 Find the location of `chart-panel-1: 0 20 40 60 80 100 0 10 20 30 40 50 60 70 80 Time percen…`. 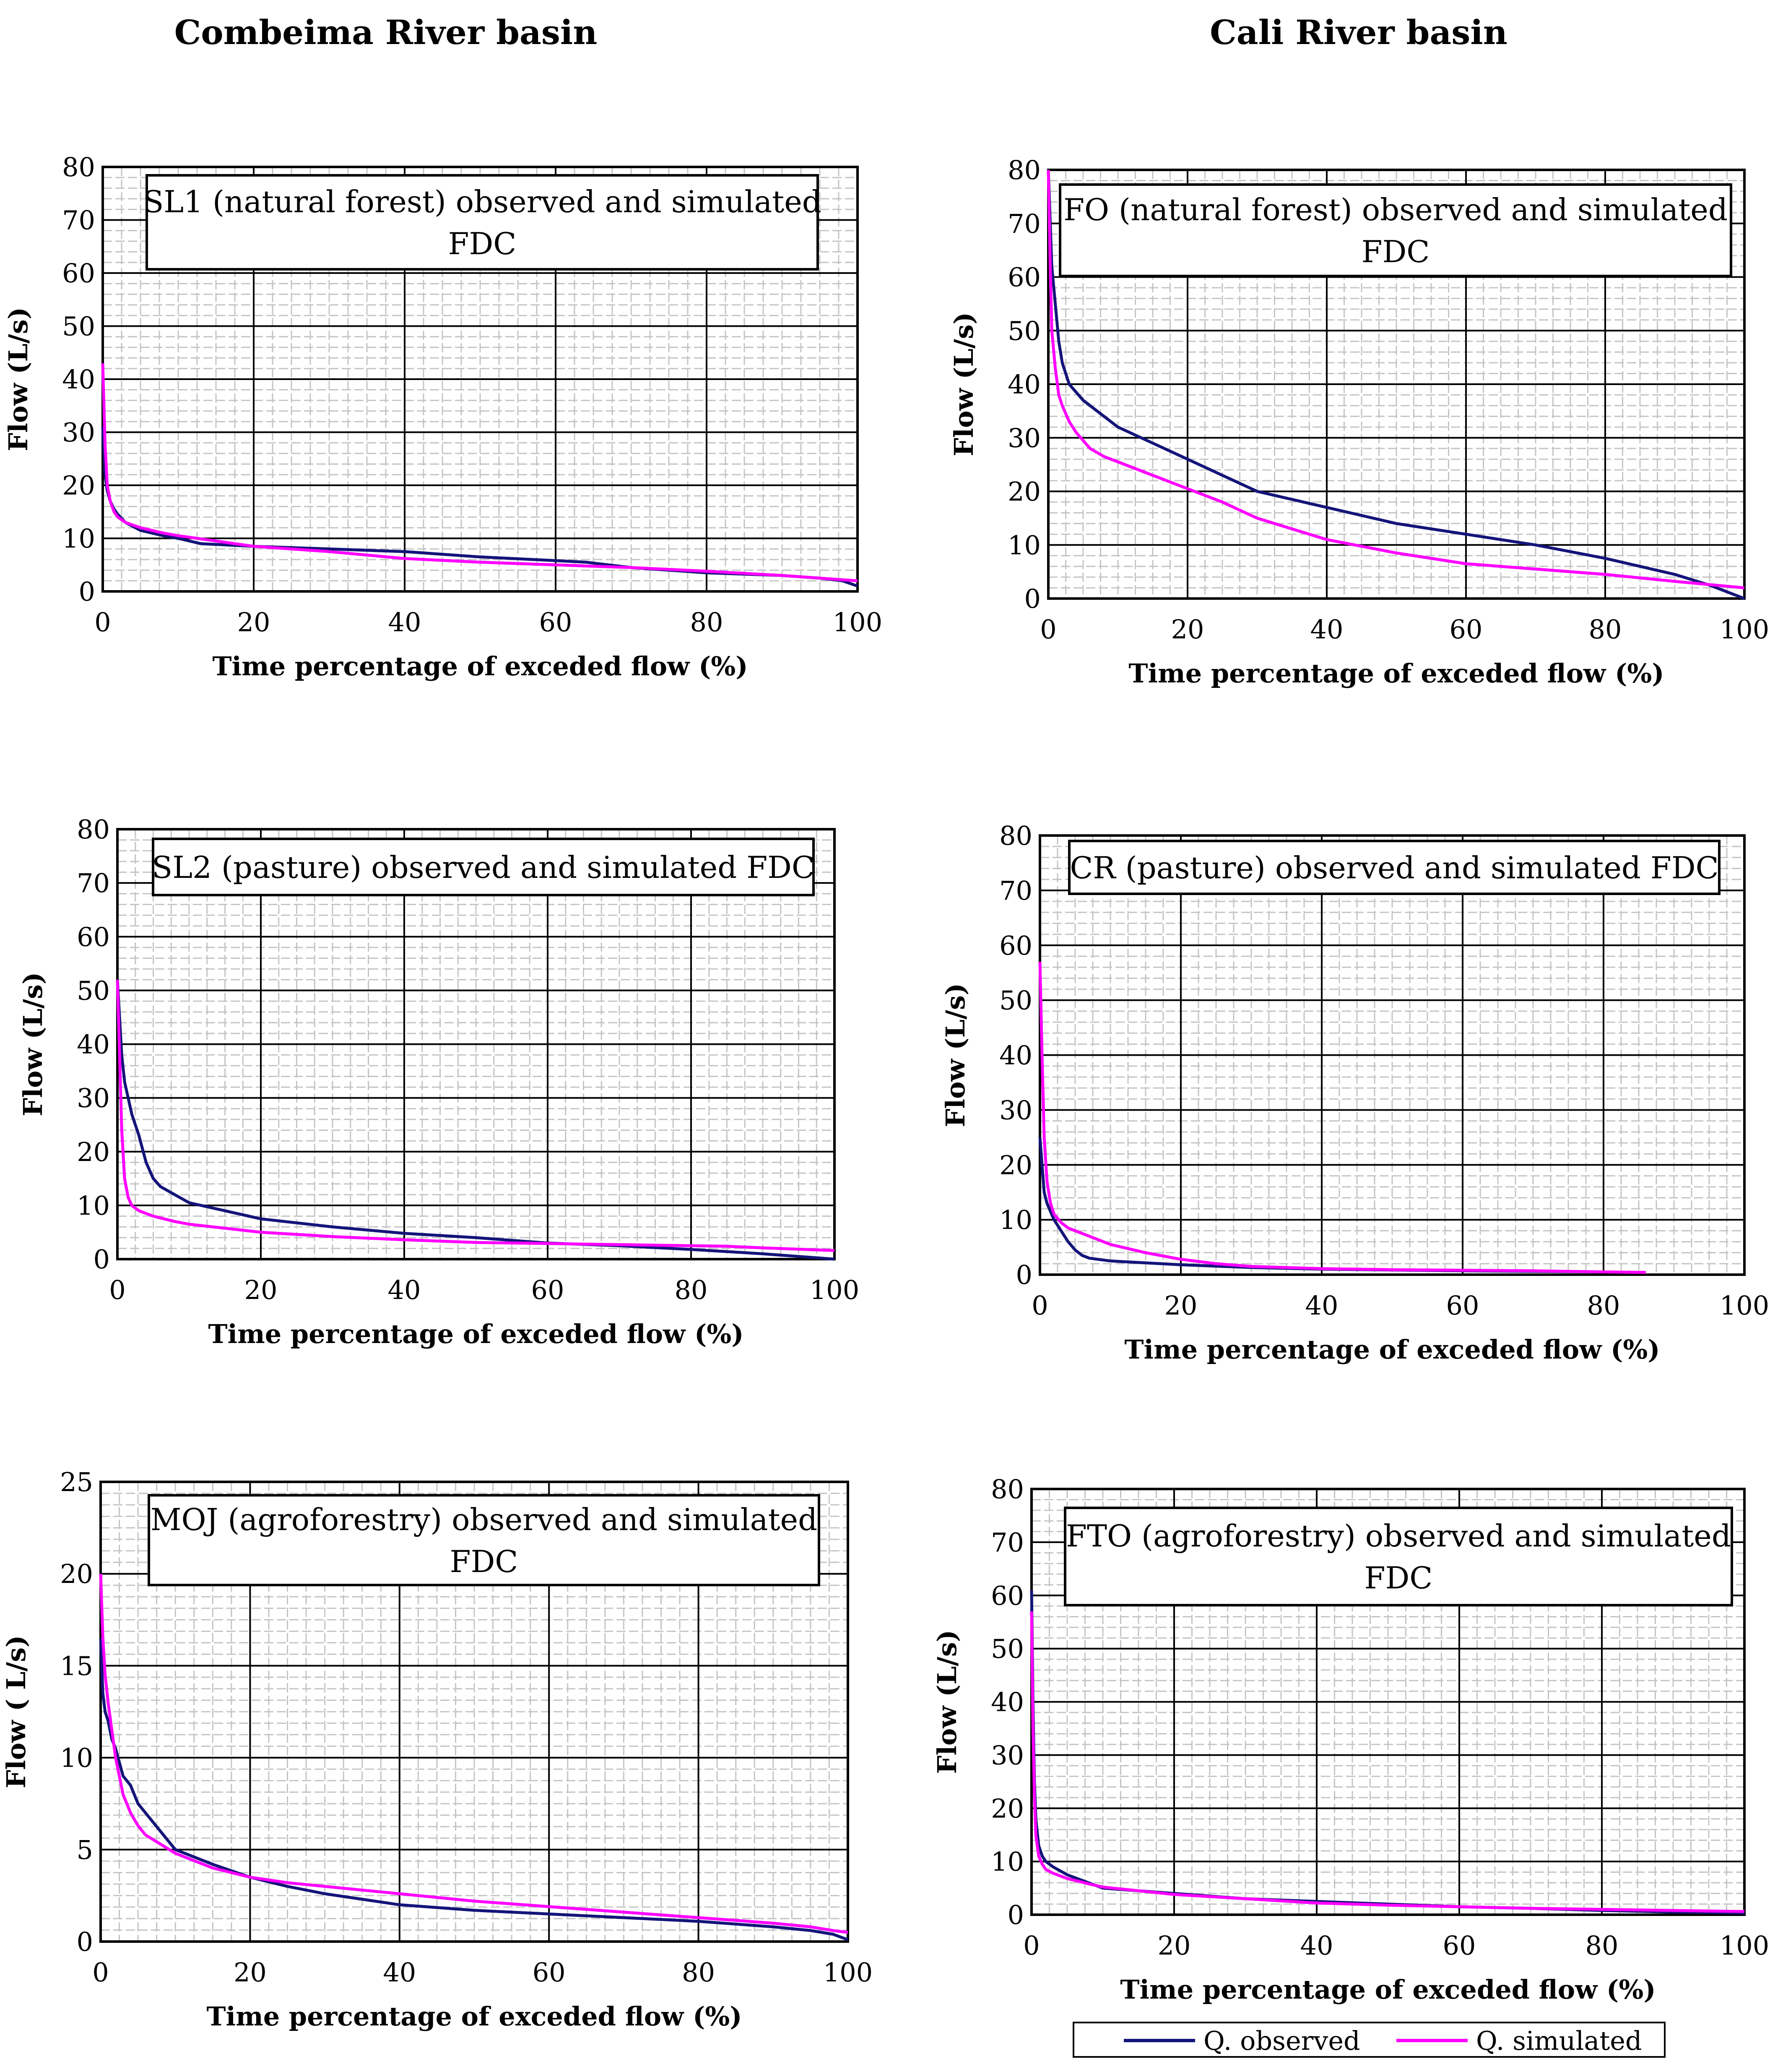

chart-panel-1: 0 20 40 60 80 100 0 10 20 30 40 50 60 70 80 Time percen… is located at coordinates (442, 417).